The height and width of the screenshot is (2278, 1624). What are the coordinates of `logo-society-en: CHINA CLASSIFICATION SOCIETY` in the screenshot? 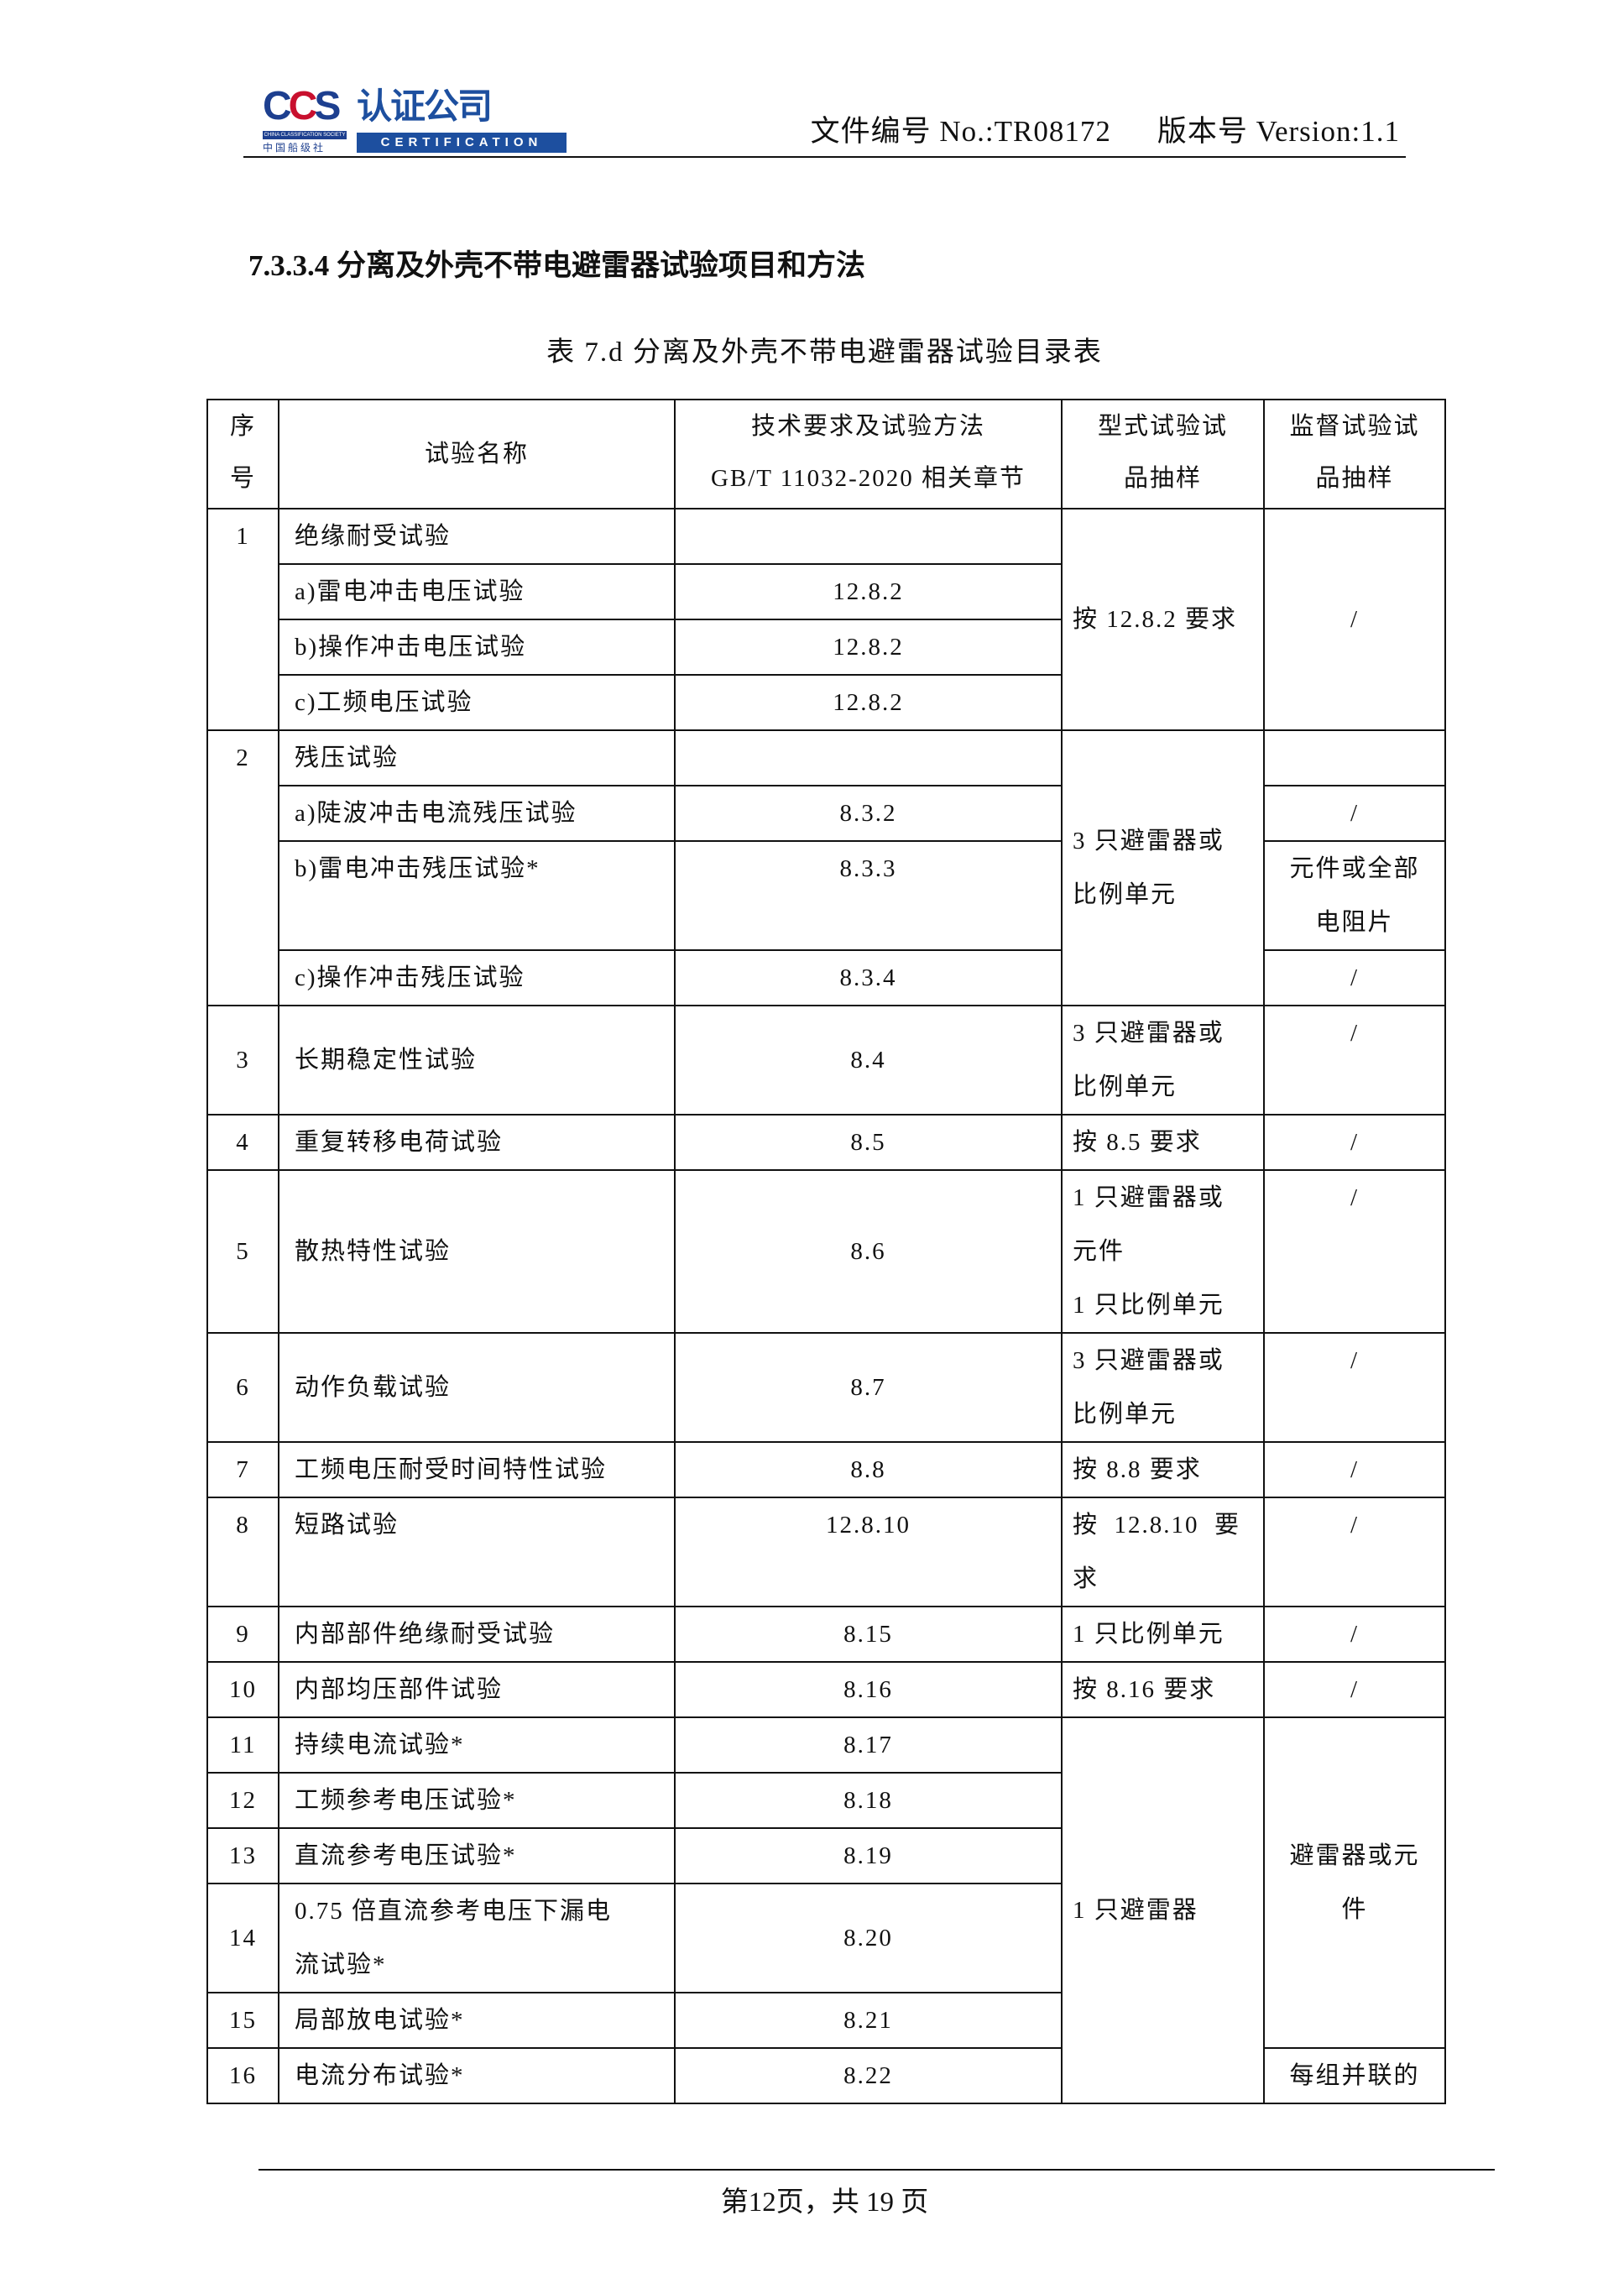 It's located at (305, 135).